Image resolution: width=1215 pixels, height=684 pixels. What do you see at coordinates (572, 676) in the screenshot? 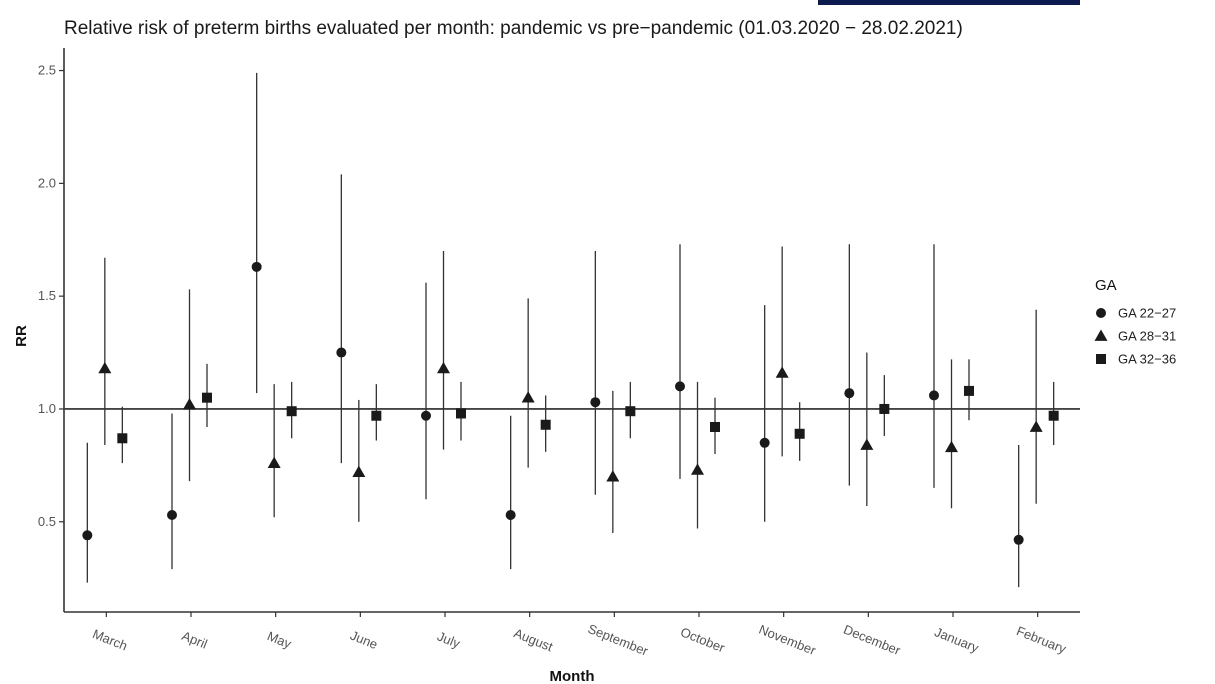
I see `x-axis-title: Month` at bounding box center [572, 676].